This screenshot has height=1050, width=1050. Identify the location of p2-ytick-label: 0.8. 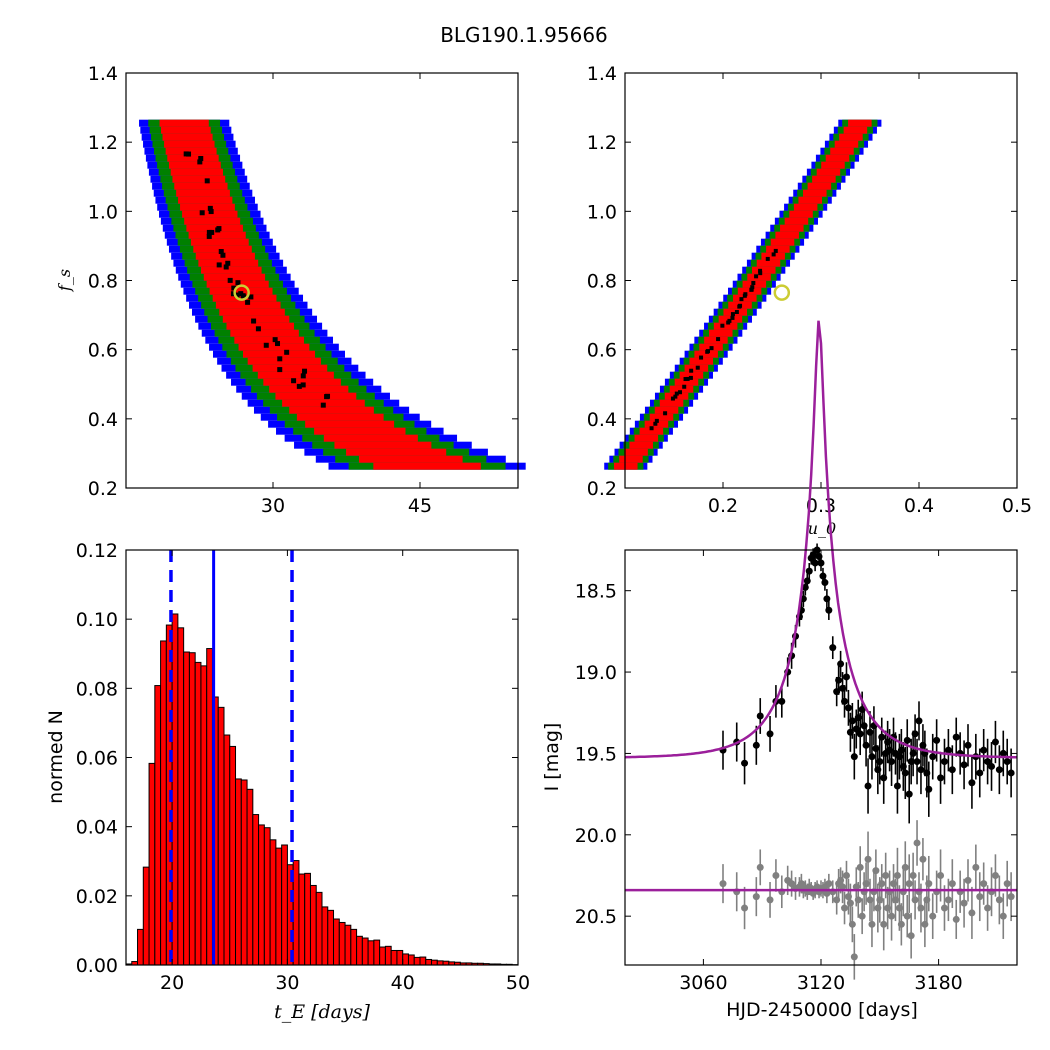
(602, 282).